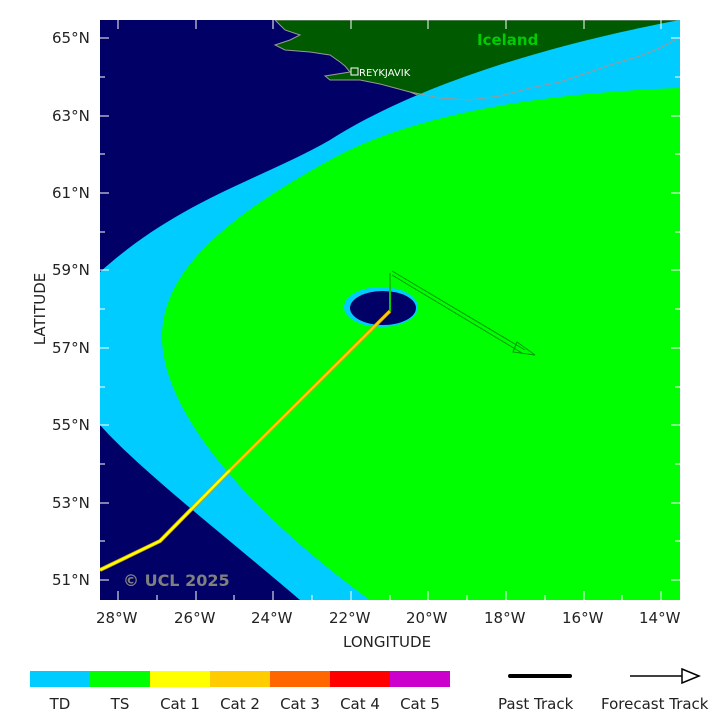 Image resolution: width=720 pixels, height=713 pixels. Describe the element at coordinates (310, 390) in the screenshot. I see `past-track-cat2-core` at that location.